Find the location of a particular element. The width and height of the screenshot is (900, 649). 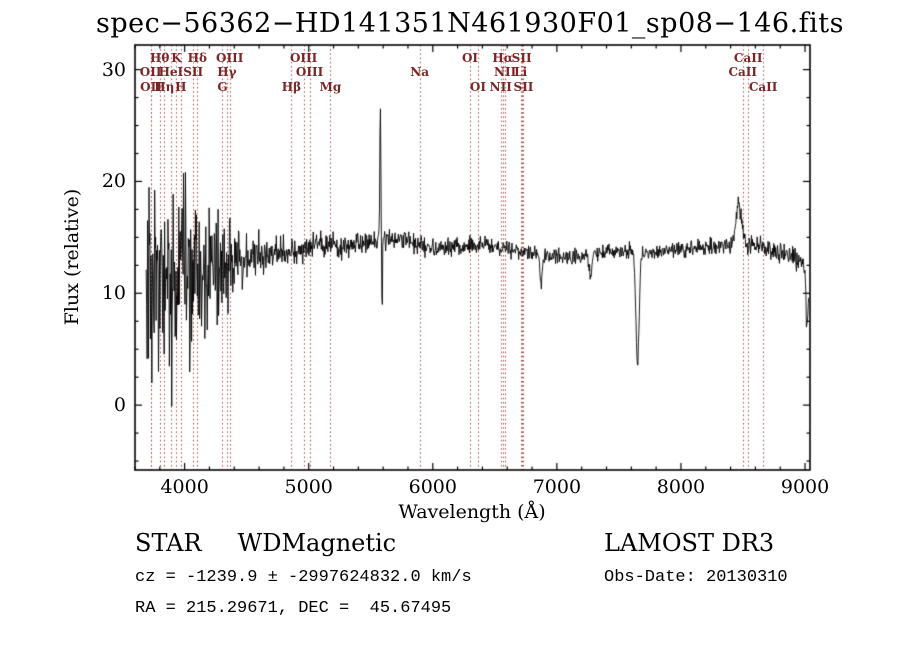

spectral-line-label: HeI is located at coordinates (171, 72).